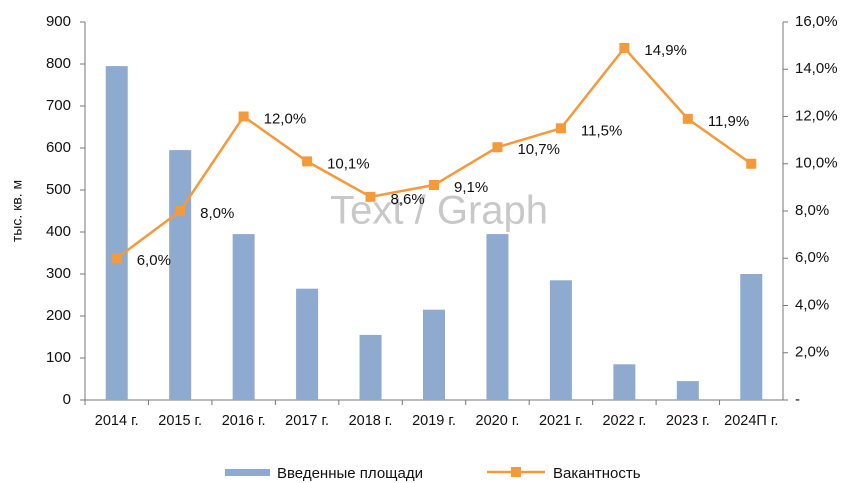 This screenshot has width=855, height=483. I want to click on y-tick-label: 700, so click(58, 105).